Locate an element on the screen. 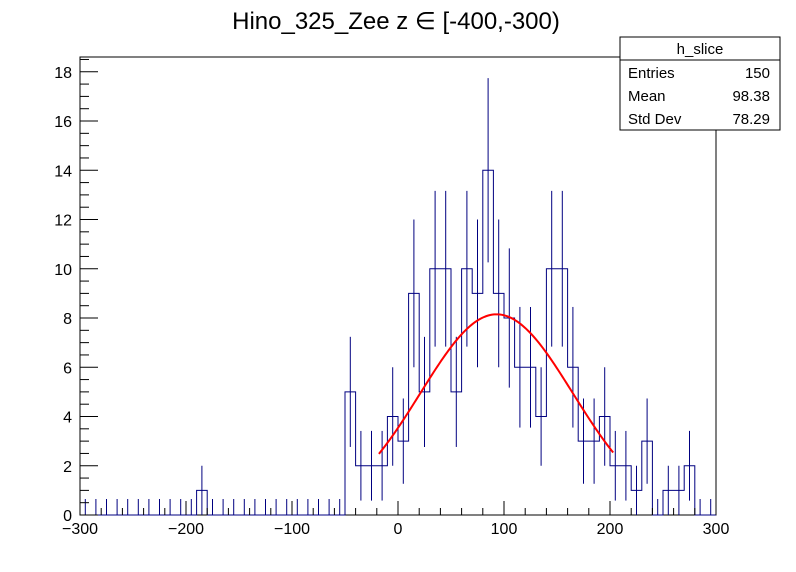 Image resolution: width=796 pixels, height=572 pixels. y-tick-label: 8 is located at coordinates (67, 319).